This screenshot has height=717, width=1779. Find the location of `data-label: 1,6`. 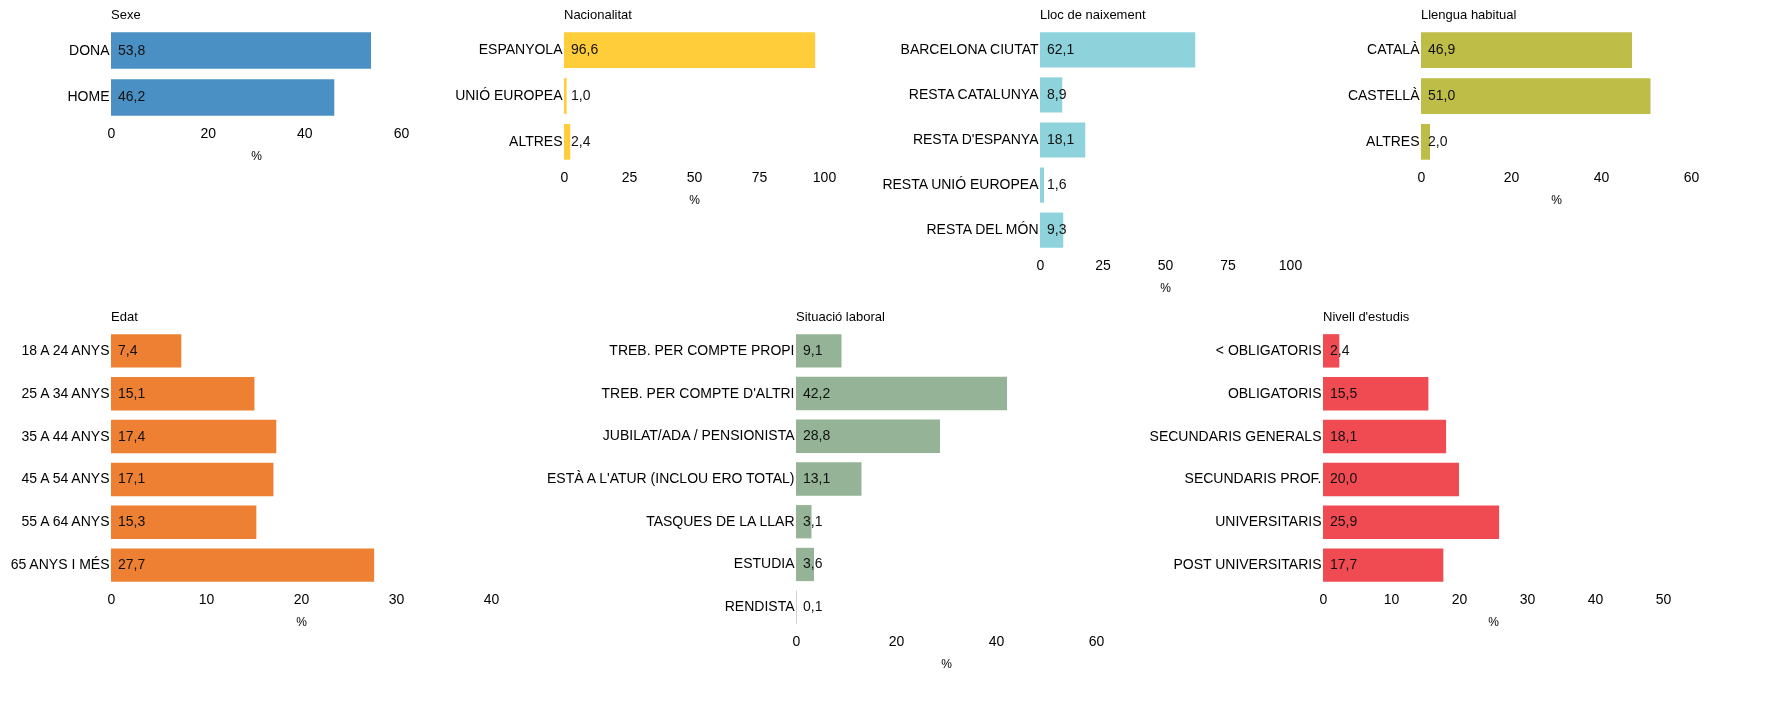

data-label: 1,6 is located at coordinates (1057, 184).